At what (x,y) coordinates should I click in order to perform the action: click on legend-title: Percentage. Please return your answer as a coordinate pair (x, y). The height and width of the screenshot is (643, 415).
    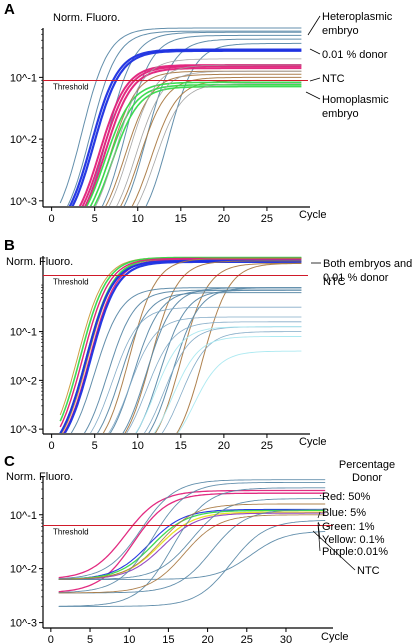
    Looking at the image, I should click on (367, 465).